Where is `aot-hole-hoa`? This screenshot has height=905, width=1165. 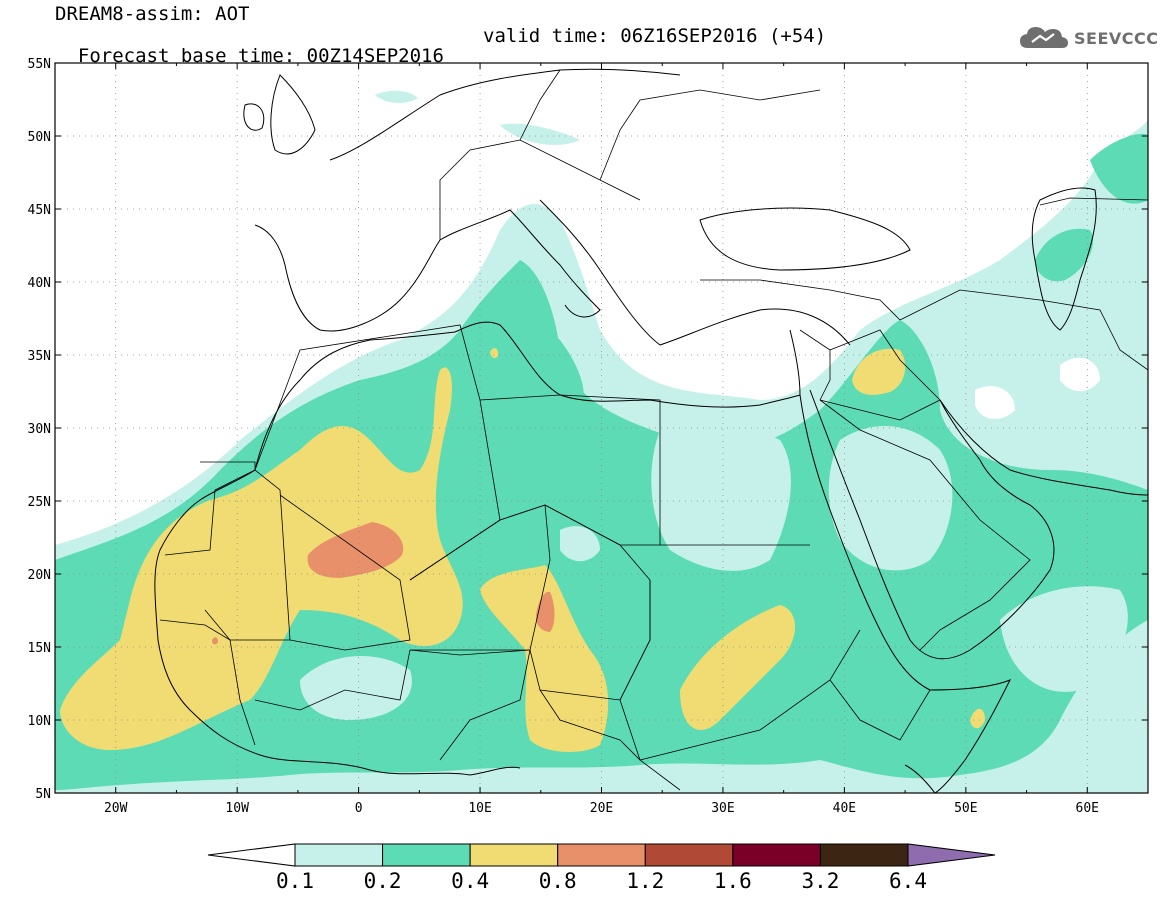
aot-hole-hoa is located at coordinates (1064, 639).